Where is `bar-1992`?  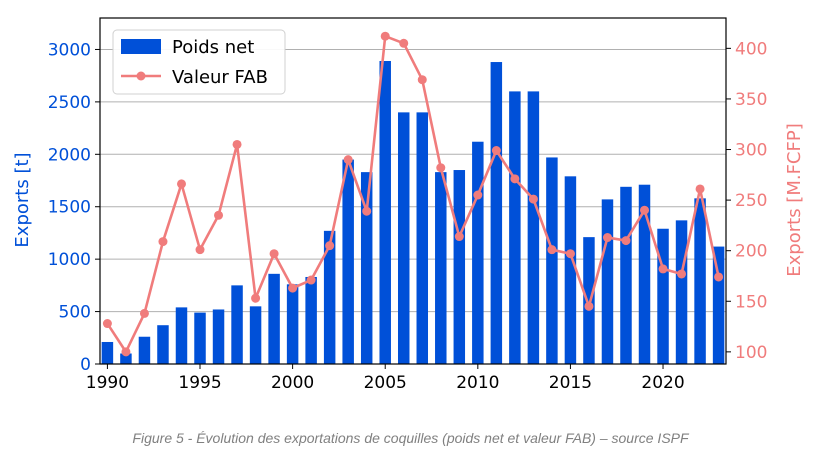
bar-1992 is located at coordinates (144, 350).